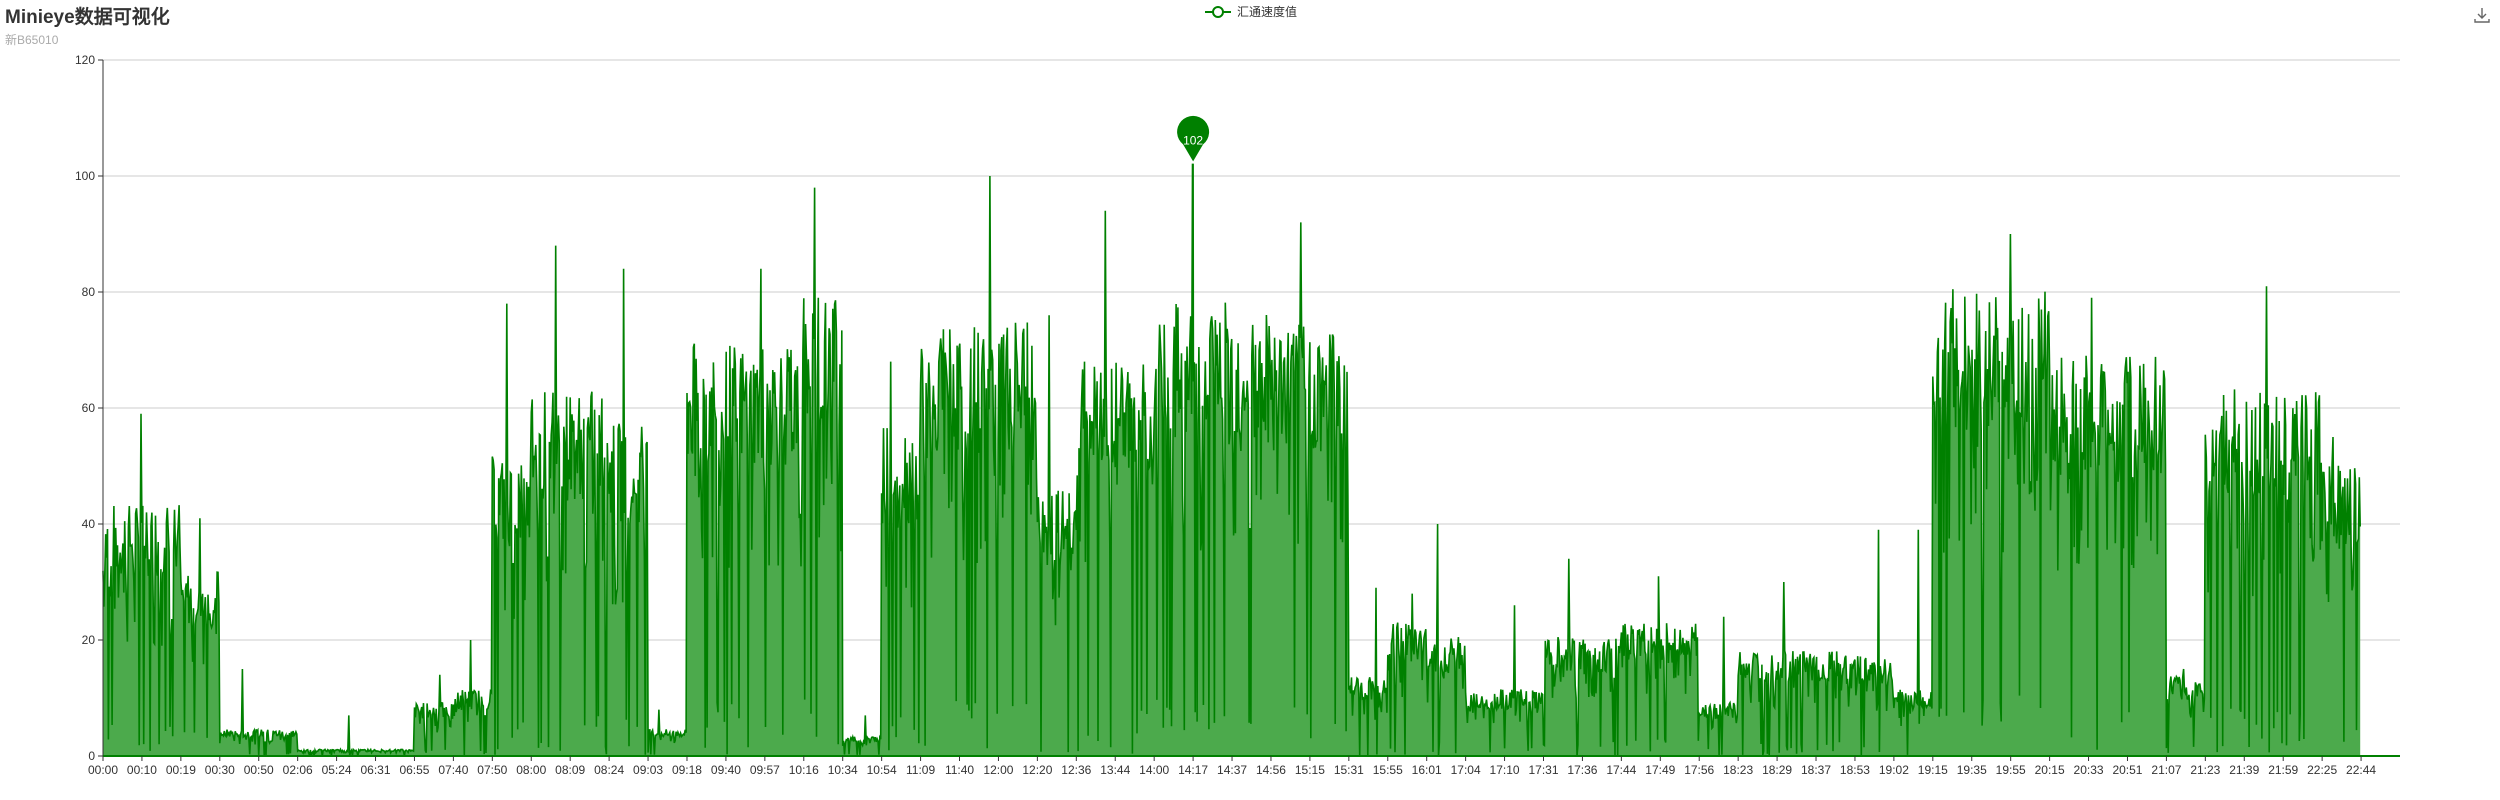 This screenshot has width=2500, height=800. I want to click on chart-subtitle: 新B65010, so click(32, 40).